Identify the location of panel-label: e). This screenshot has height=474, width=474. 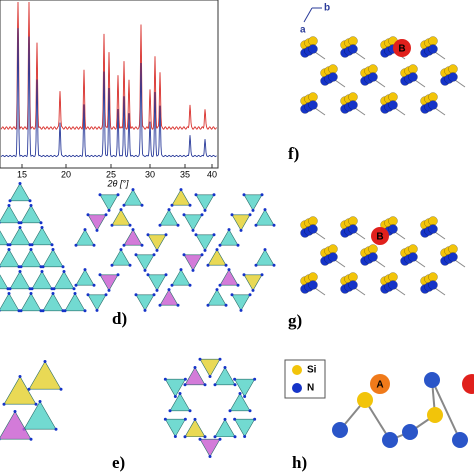
(118, 462).